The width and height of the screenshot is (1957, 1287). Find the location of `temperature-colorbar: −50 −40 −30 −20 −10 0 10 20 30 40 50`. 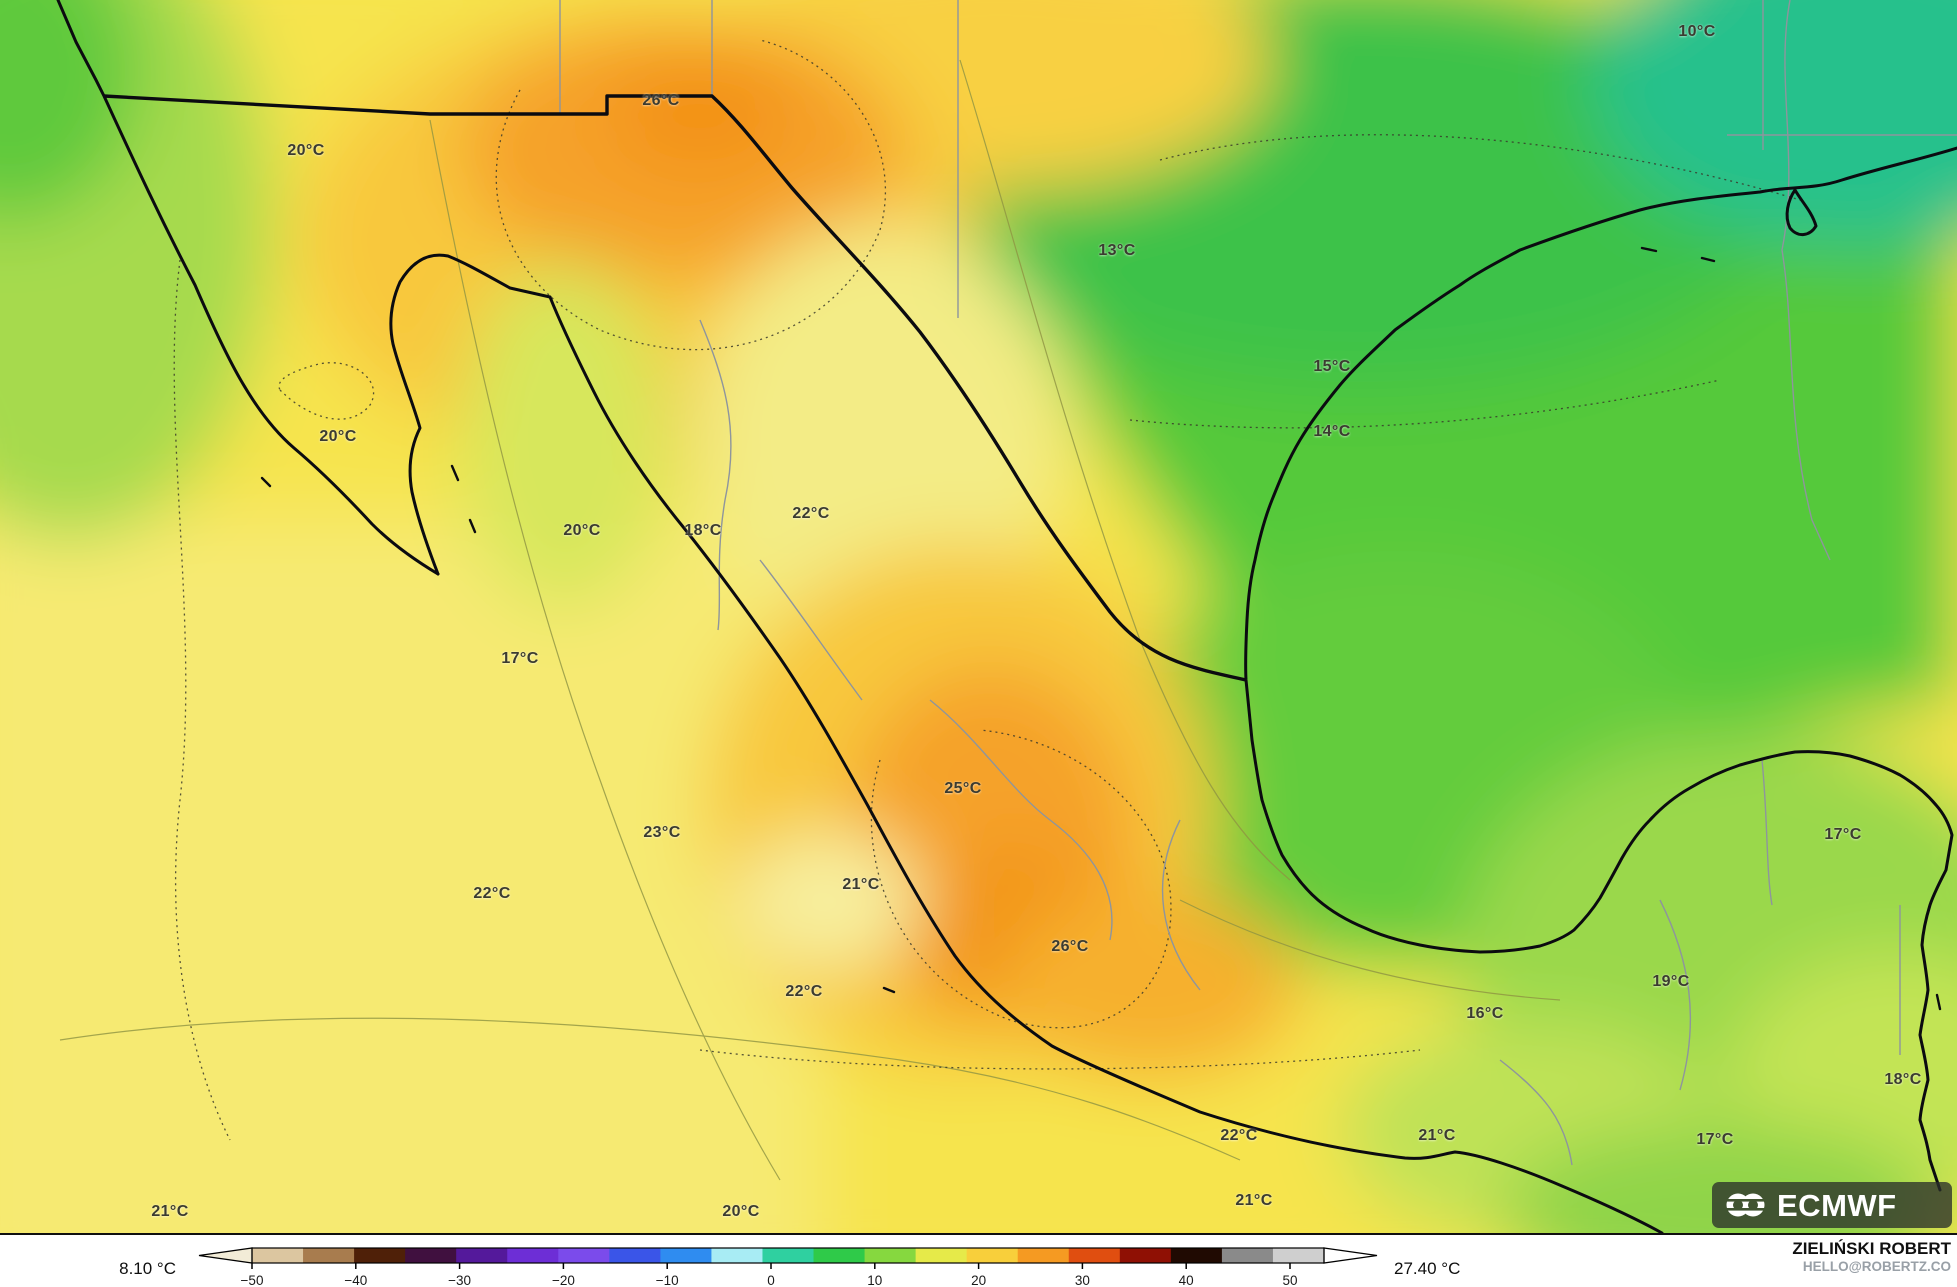

temperature-colorbar: −50 −40 −30 −20 −10 0 10 20 30 40 50 is located at coordinates (788, 1267).